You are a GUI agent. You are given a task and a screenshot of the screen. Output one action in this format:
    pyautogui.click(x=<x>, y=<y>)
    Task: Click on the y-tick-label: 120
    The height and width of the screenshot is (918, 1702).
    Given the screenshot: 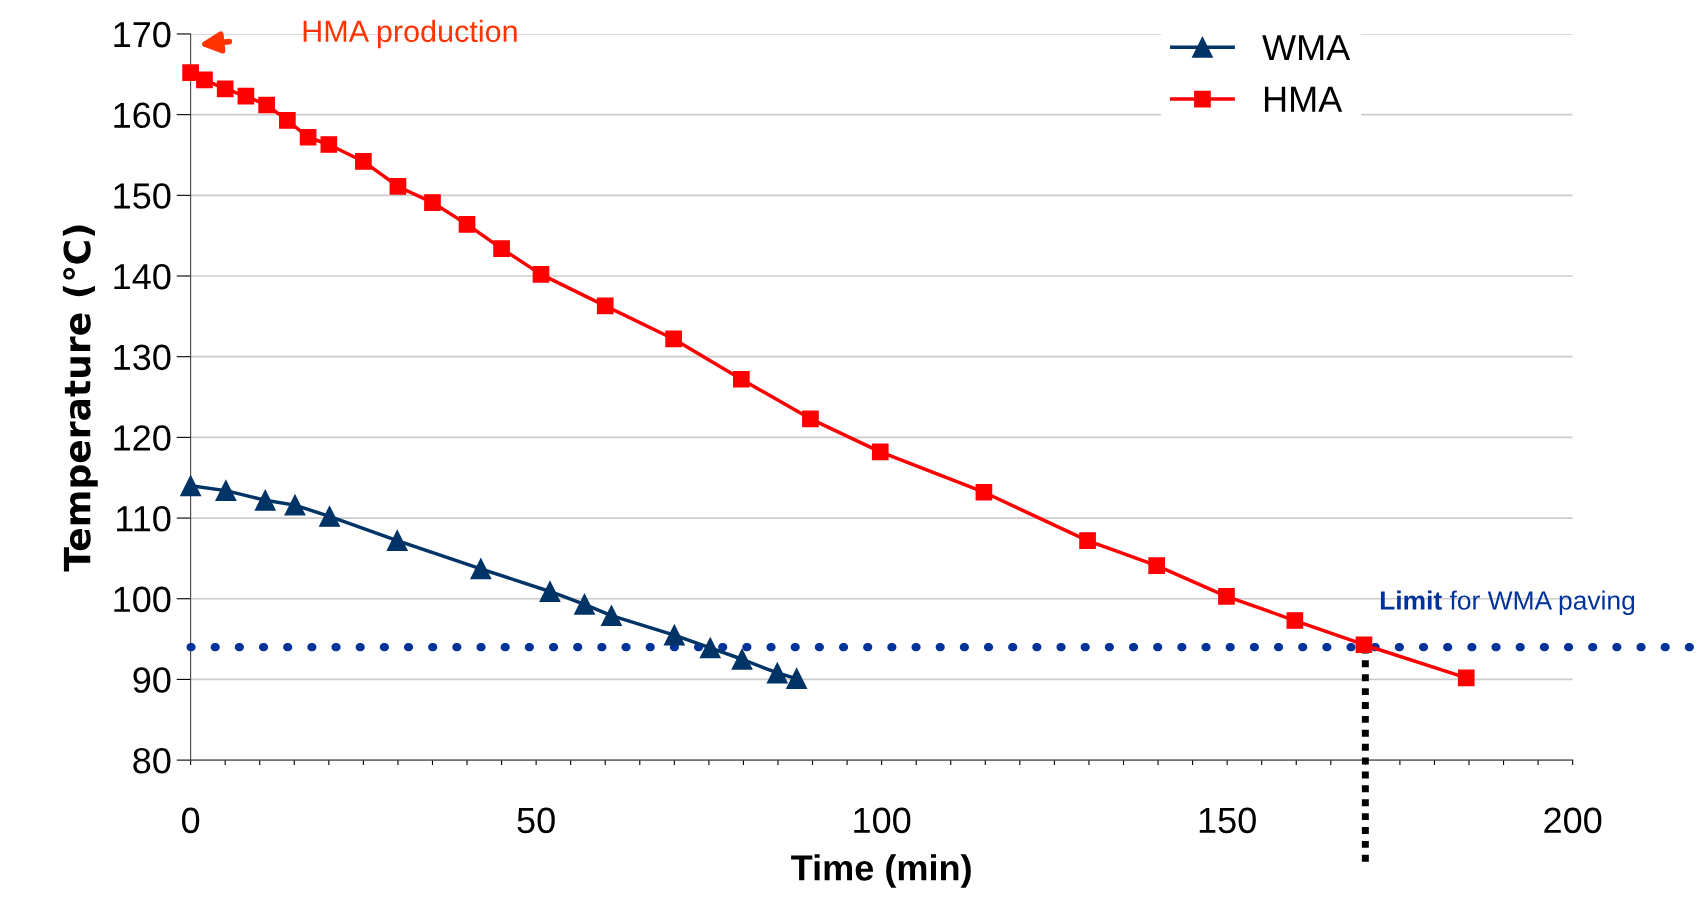 What is the action you would take?
    pyautogui.click(x=142, y=438)
    